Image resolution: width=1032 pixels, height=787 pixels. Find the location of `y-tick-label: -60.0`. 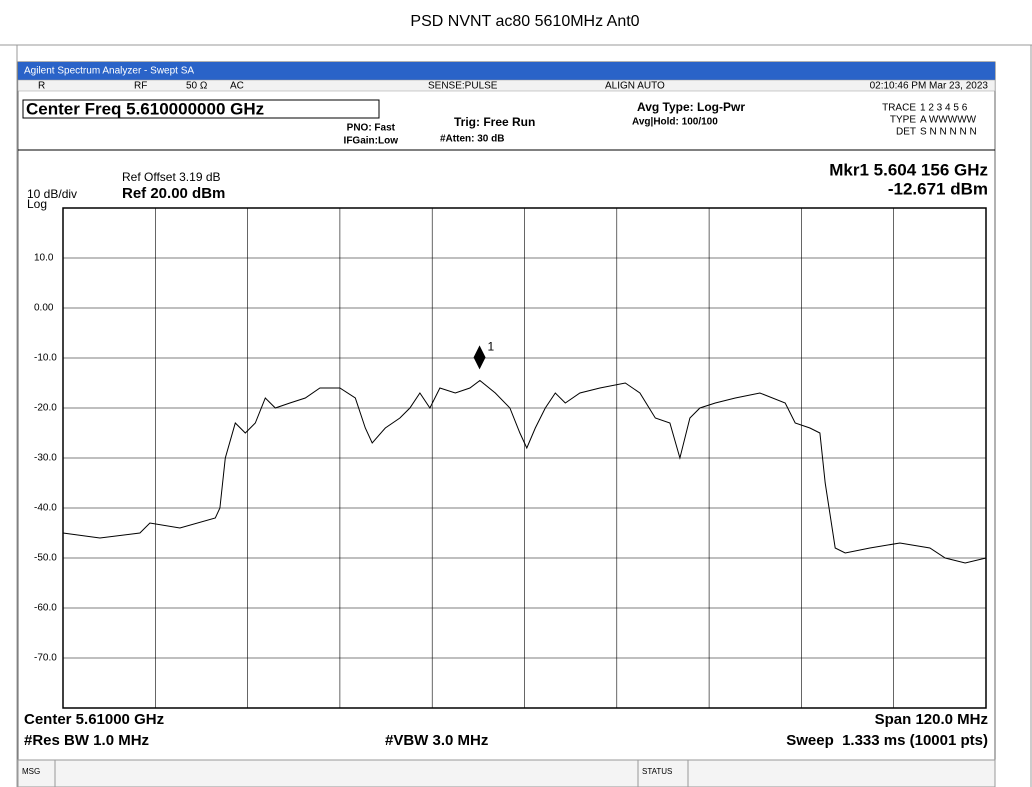

y-tick-label: -60.0 is located at coordinates (45, 608).